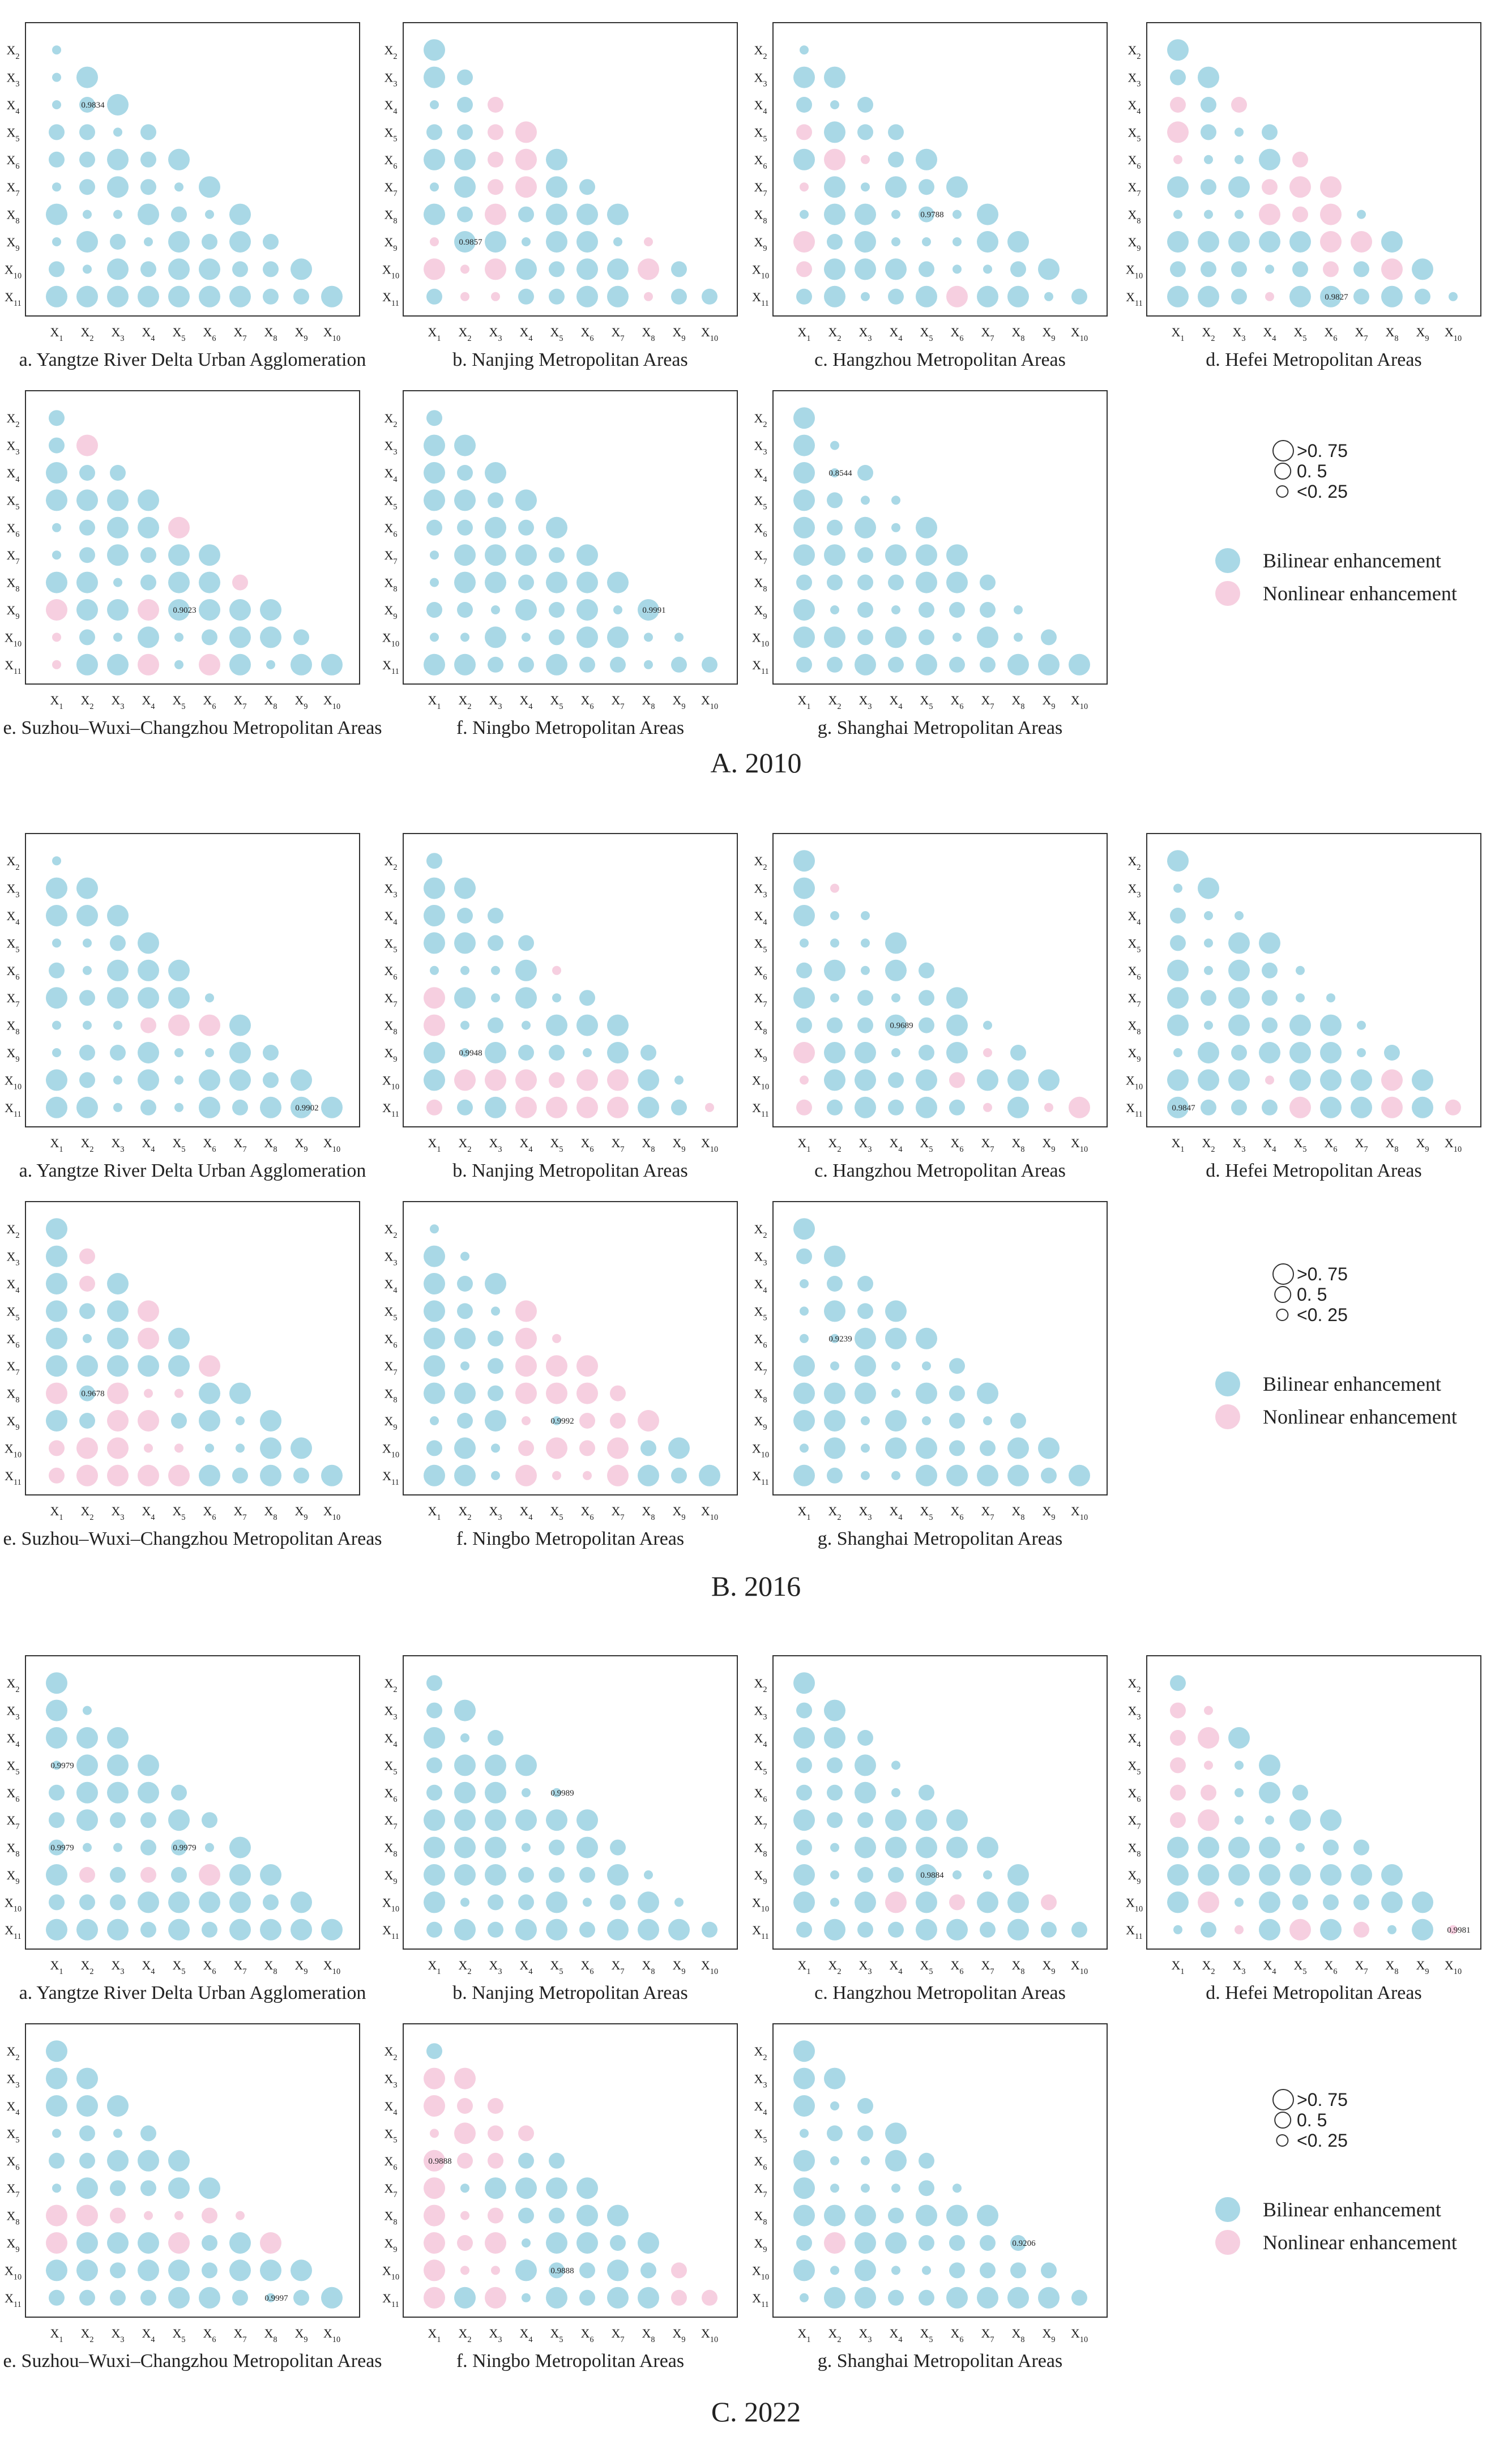 The height and width of the screenshot is (2457, 1512). I want to click on panel-frame, so click(570, 1802).